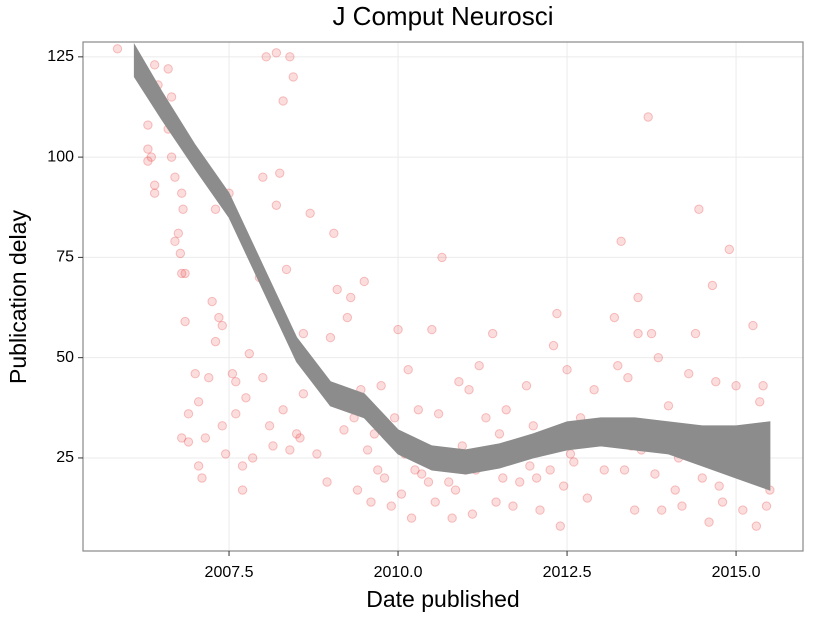 Image resolution: width=825 pixels, height=618 pixels. Describe the element at coordinates (567, 572) in the screenshot. I see `x-tick-label: 2012.5` at that location.